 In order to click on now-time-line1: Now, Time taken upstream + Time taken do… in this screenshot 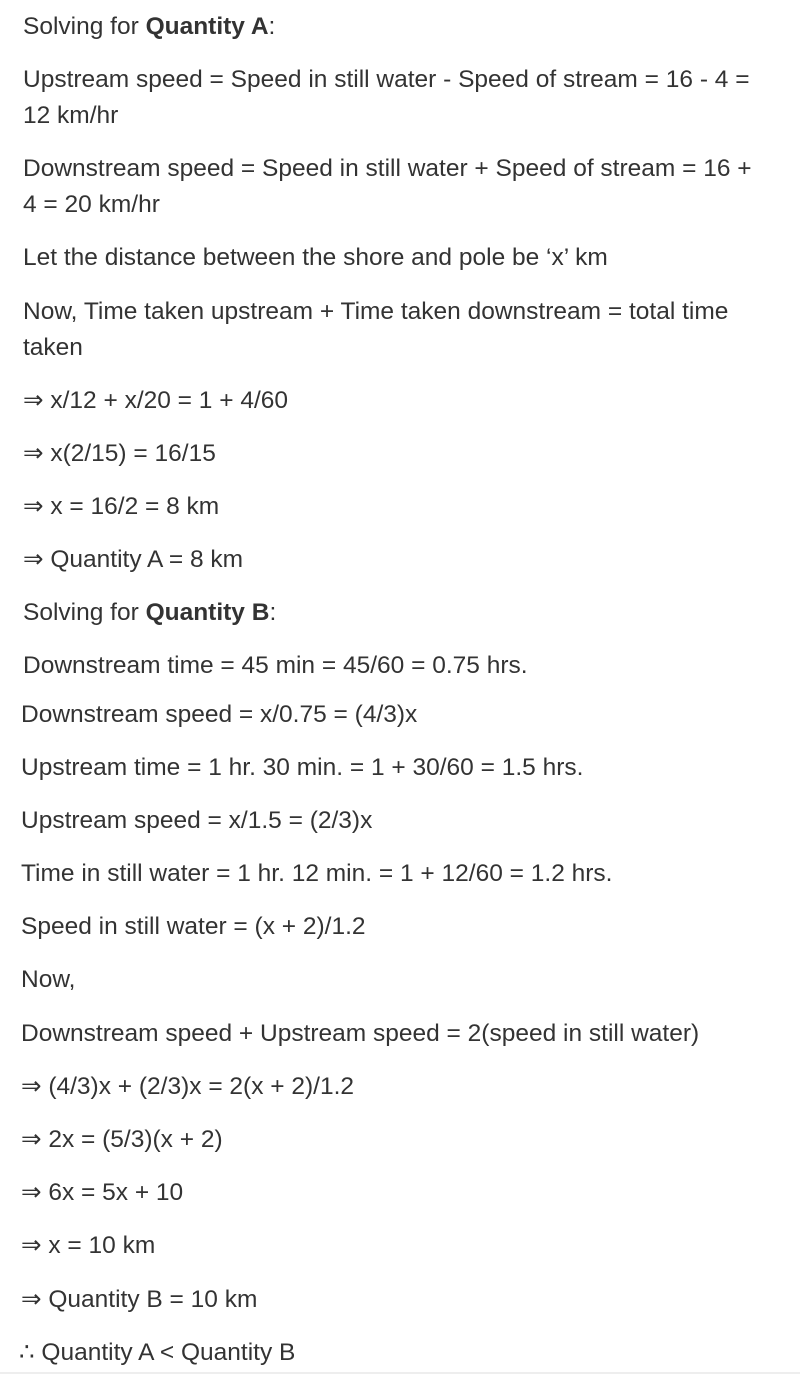, I will do `click(376, 311)`.